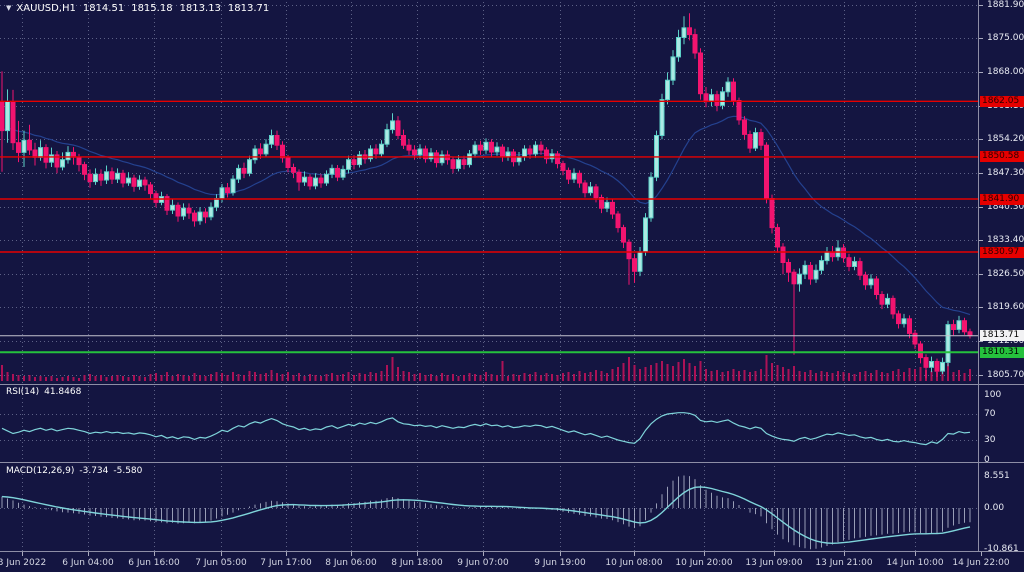  I want to click on time-axis-label: 6 Jun 16:00, so click(154, 563).